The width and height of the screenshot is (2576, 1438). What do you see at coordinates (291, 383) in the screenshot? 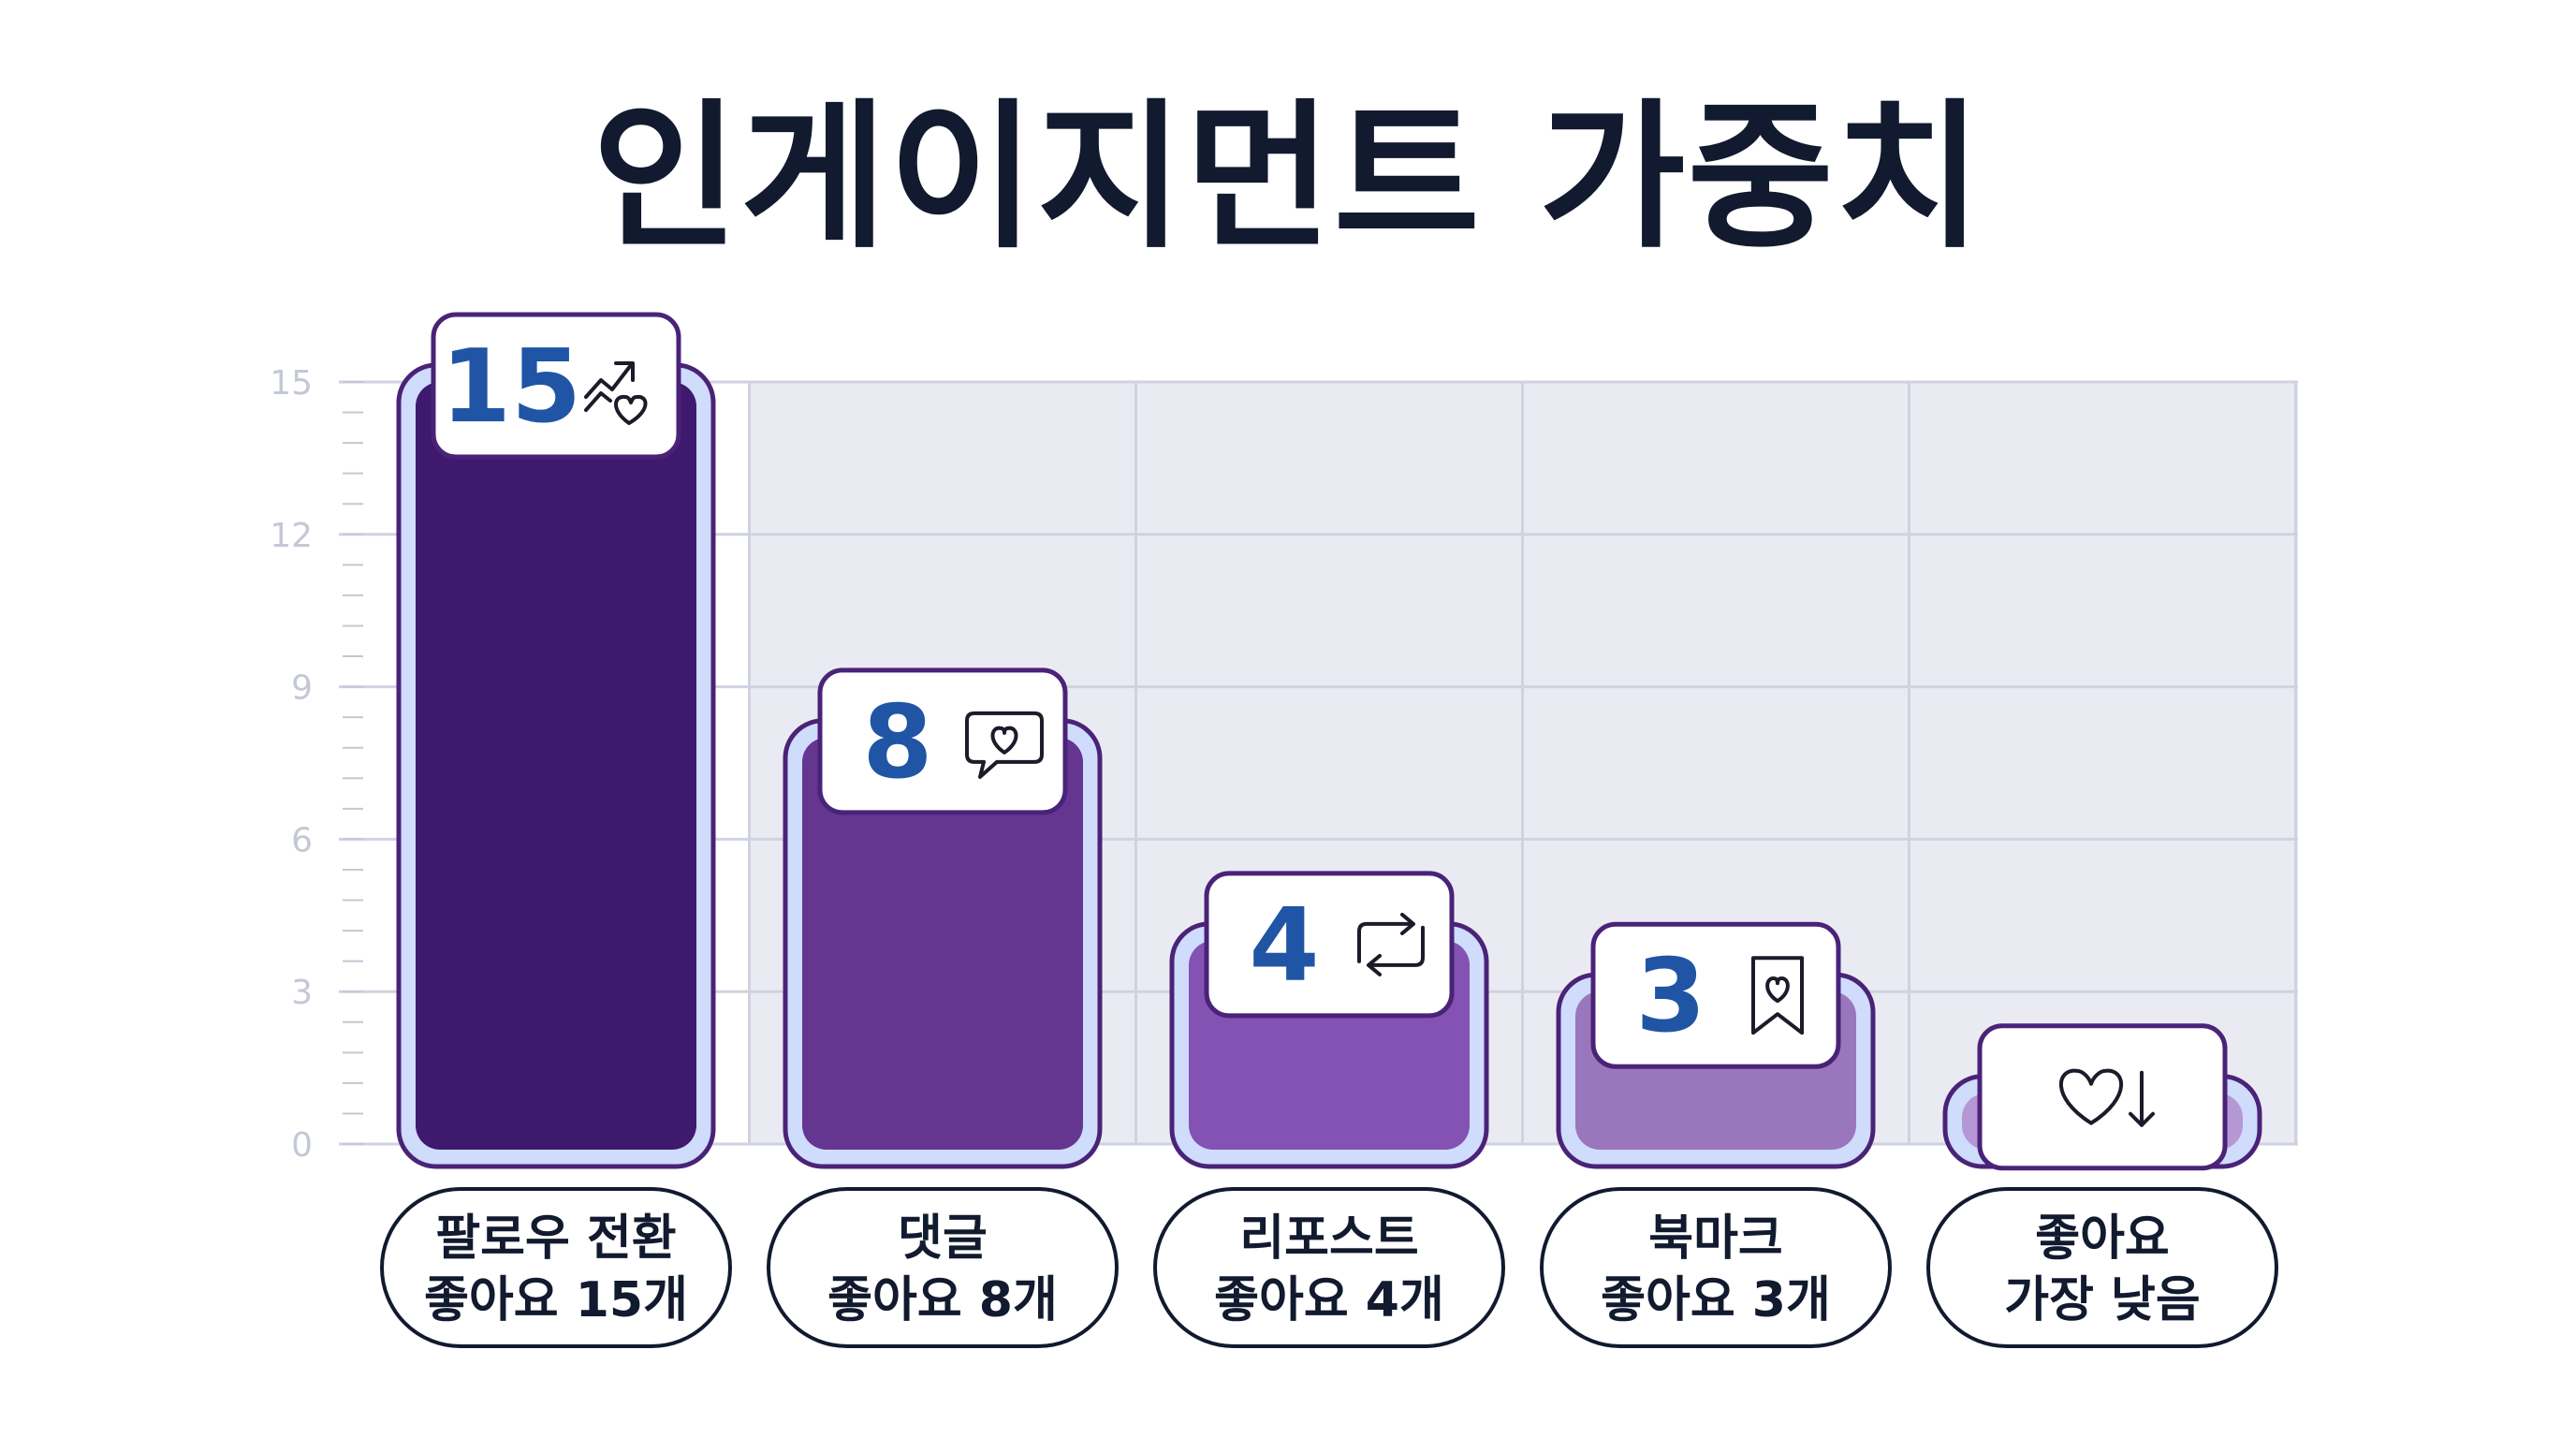
I see `y-tick-label: 15` at bounding box center [291, 383].